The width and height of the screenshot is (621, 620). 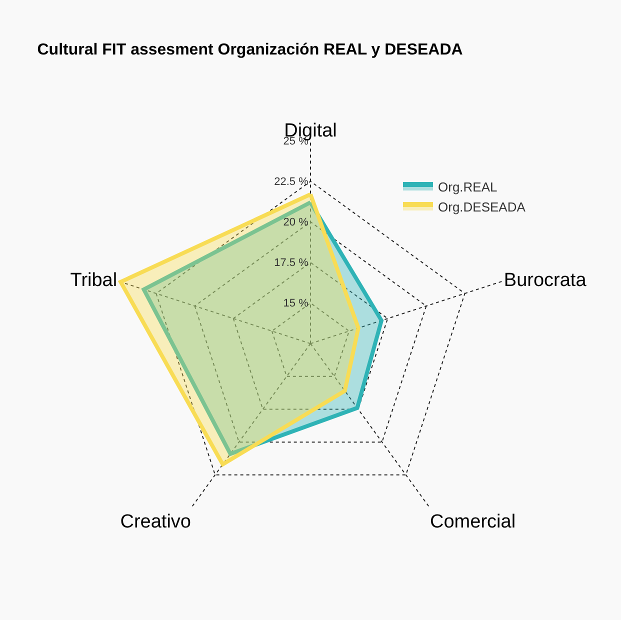 What do you see at coordinates (473, 521) in the screenshot?
I see `spoke-label: Comercial` at bounding box center [473, 521].